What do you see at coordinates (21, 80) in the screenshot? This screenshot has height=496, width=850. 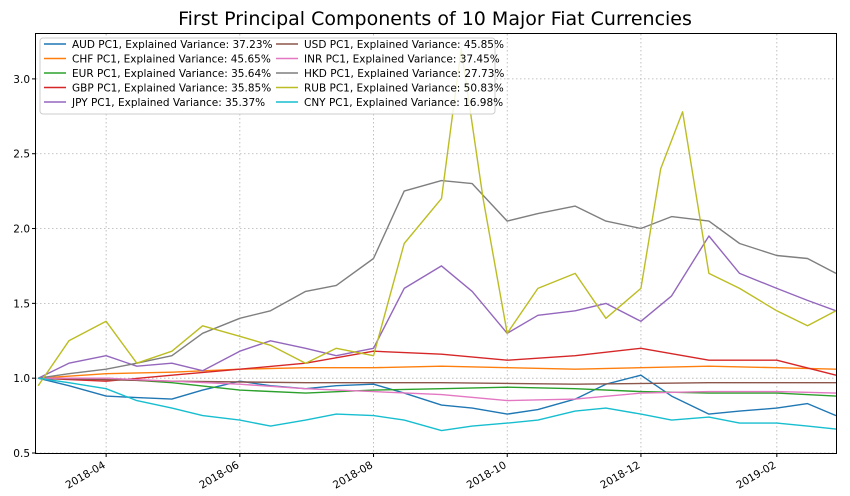 I see `y-tick-label: 3.0` at bounding box center [21, 80].